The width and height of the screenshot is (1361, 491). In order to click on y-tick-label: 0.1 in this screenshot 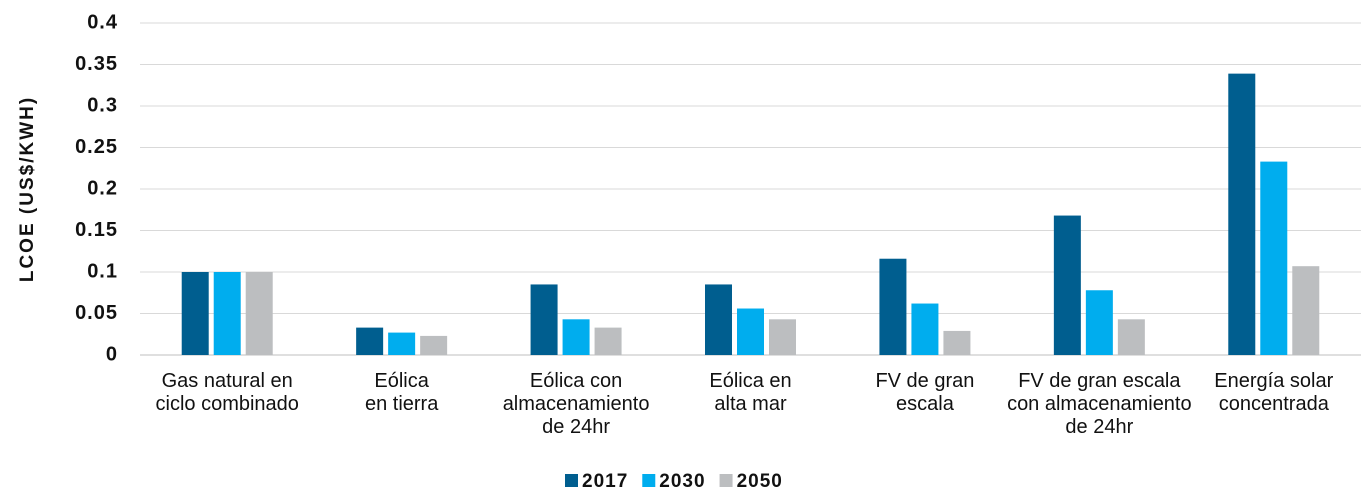, I will do `click(102, 271)`.